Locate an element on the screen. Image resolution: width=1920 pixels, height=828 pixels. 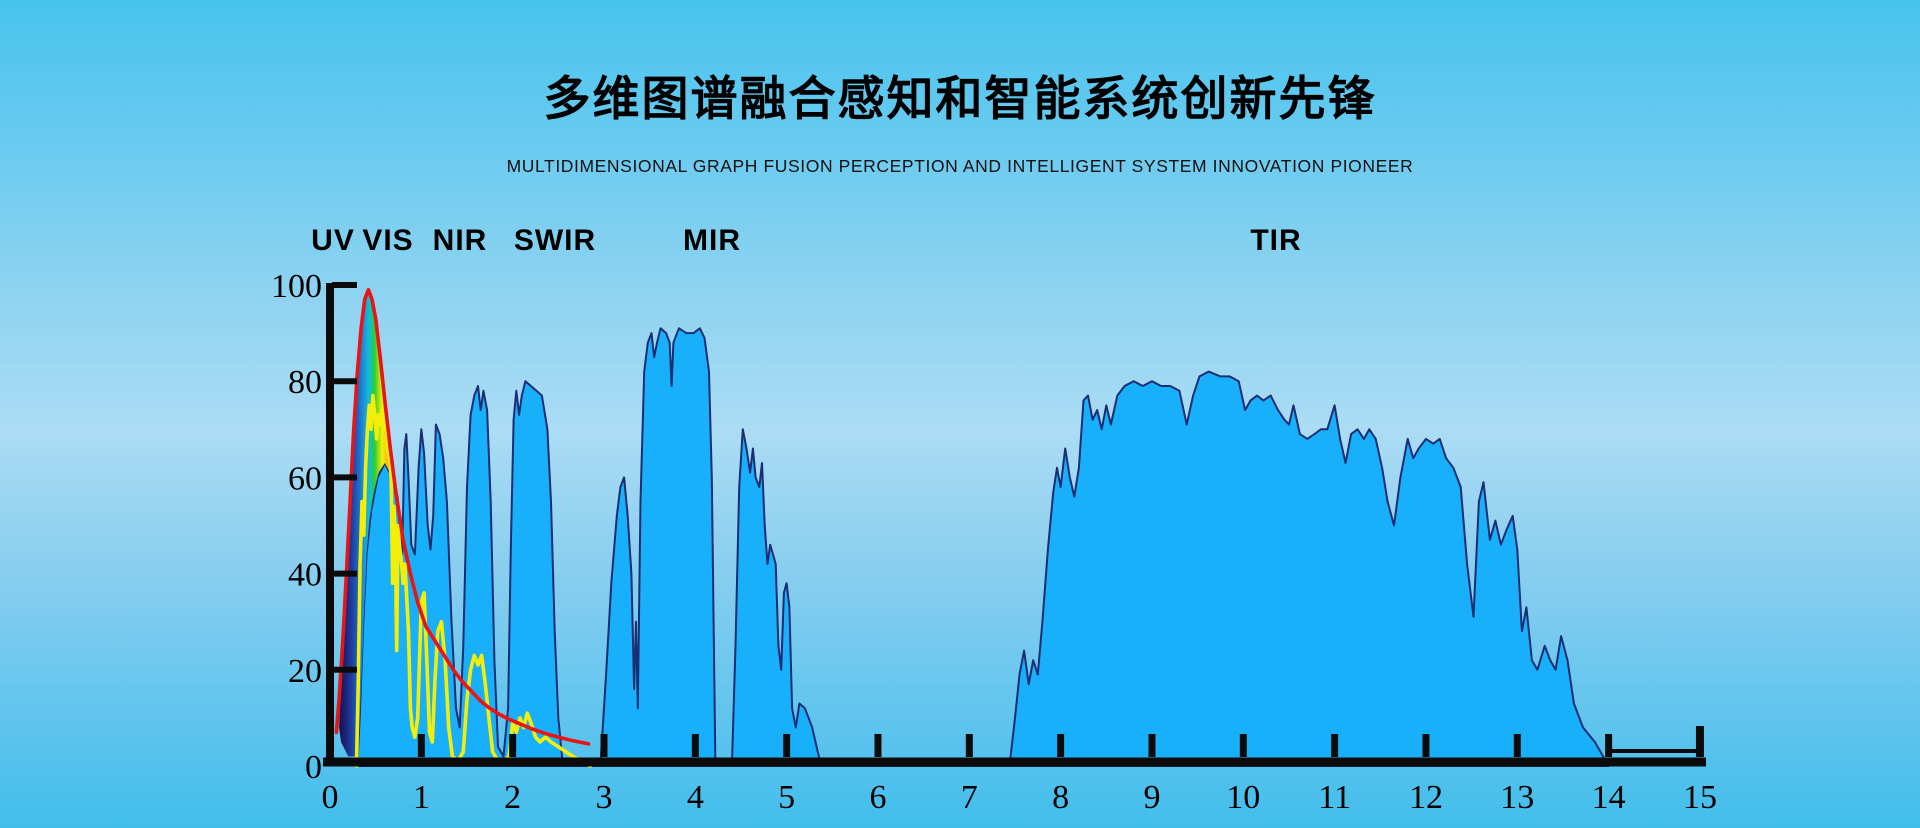
y-tick-label: 0 is located at coordinates (313, 767).